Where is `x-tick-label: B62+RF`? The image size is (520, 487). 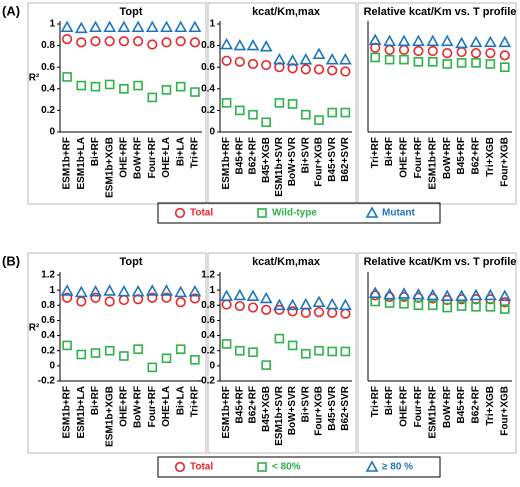
x-tick-label: B62+RF is located at coordinates (476, 156).